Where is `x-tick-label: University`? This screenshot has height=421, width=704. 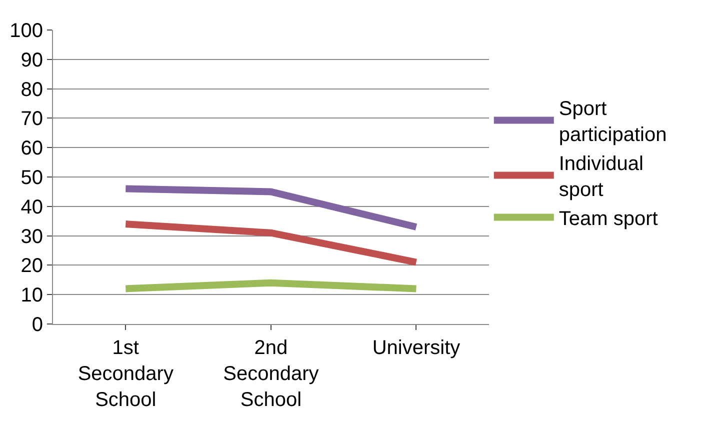 x-tick-label: University is located at coordinates (416, 348).